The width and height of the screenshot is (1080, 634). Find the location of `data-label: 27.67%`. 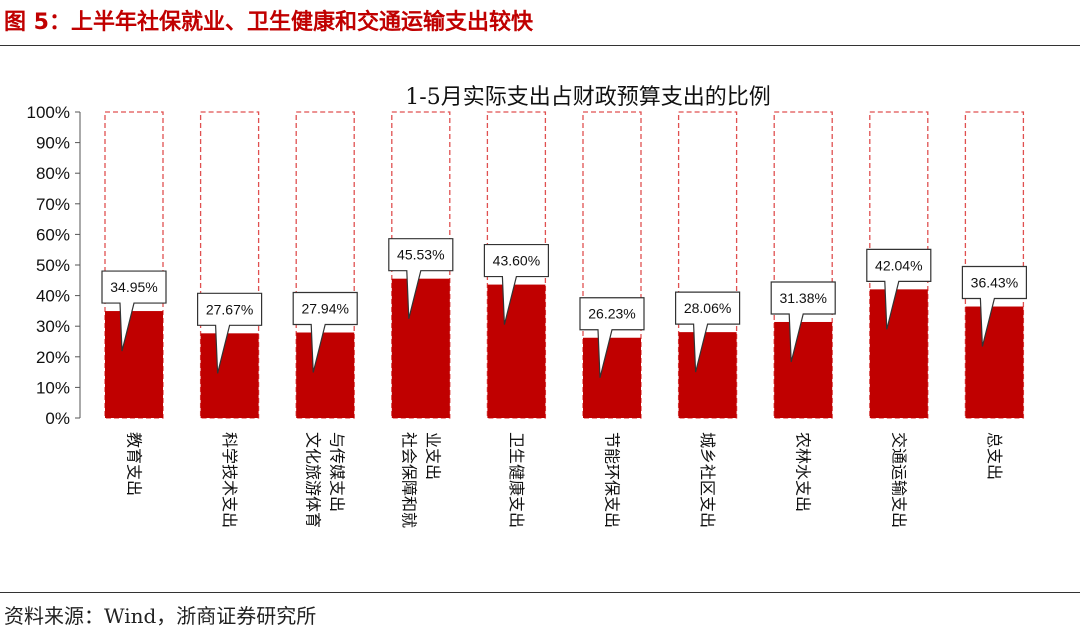

data-label: 27.67% is located at coordinates (229, 309).